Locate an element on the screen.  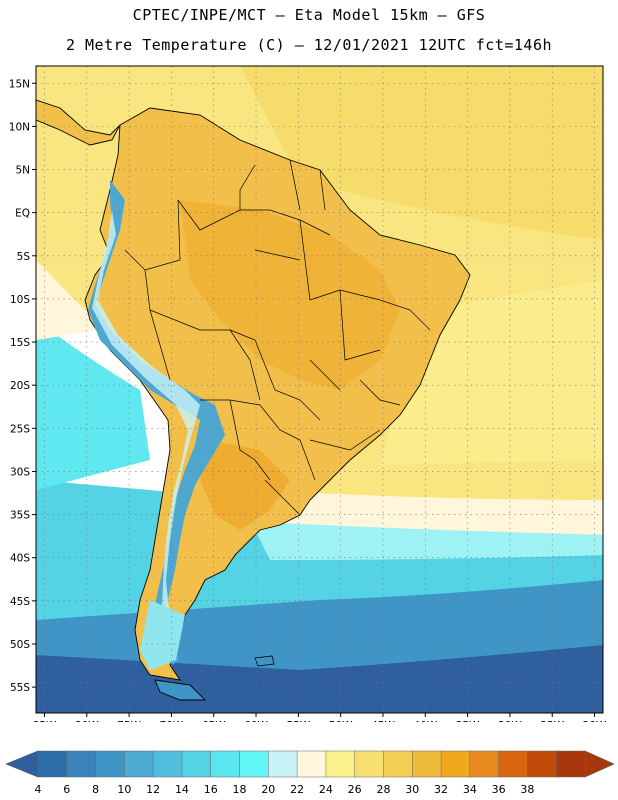
falkland-islands is located at coordinates (264, 661).